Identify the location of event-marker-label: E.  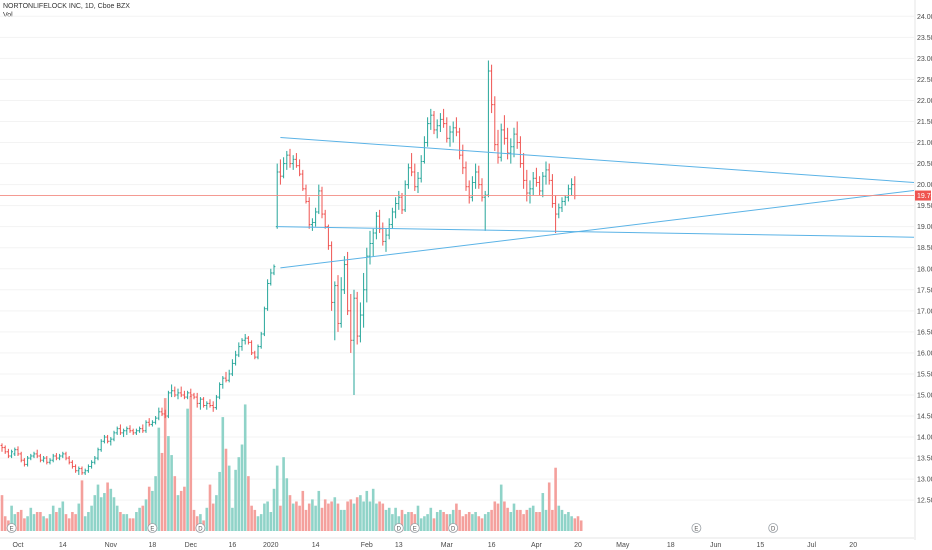
(696, 530).